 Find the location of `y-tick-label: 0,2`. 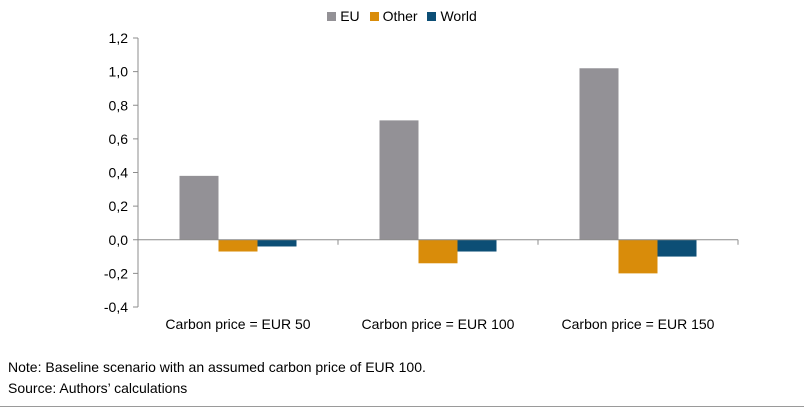

y-tick-label: 0,2 is located at coordinates (119, 206).